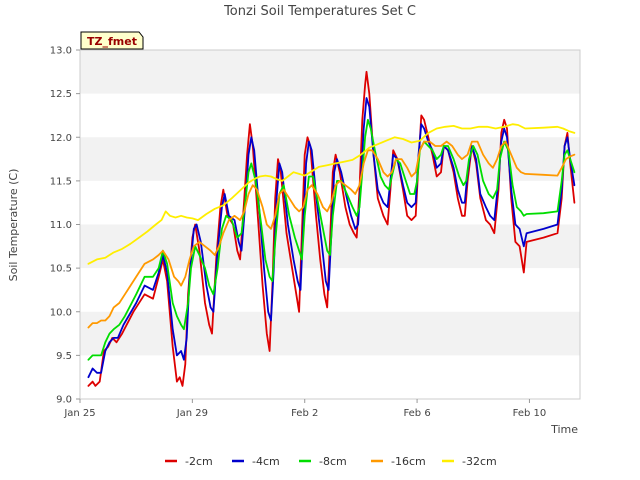 The height and width of the screenshot is (480, 640). I want to click on y-axis-label: Soil Temperature (C), so click(13, 225).